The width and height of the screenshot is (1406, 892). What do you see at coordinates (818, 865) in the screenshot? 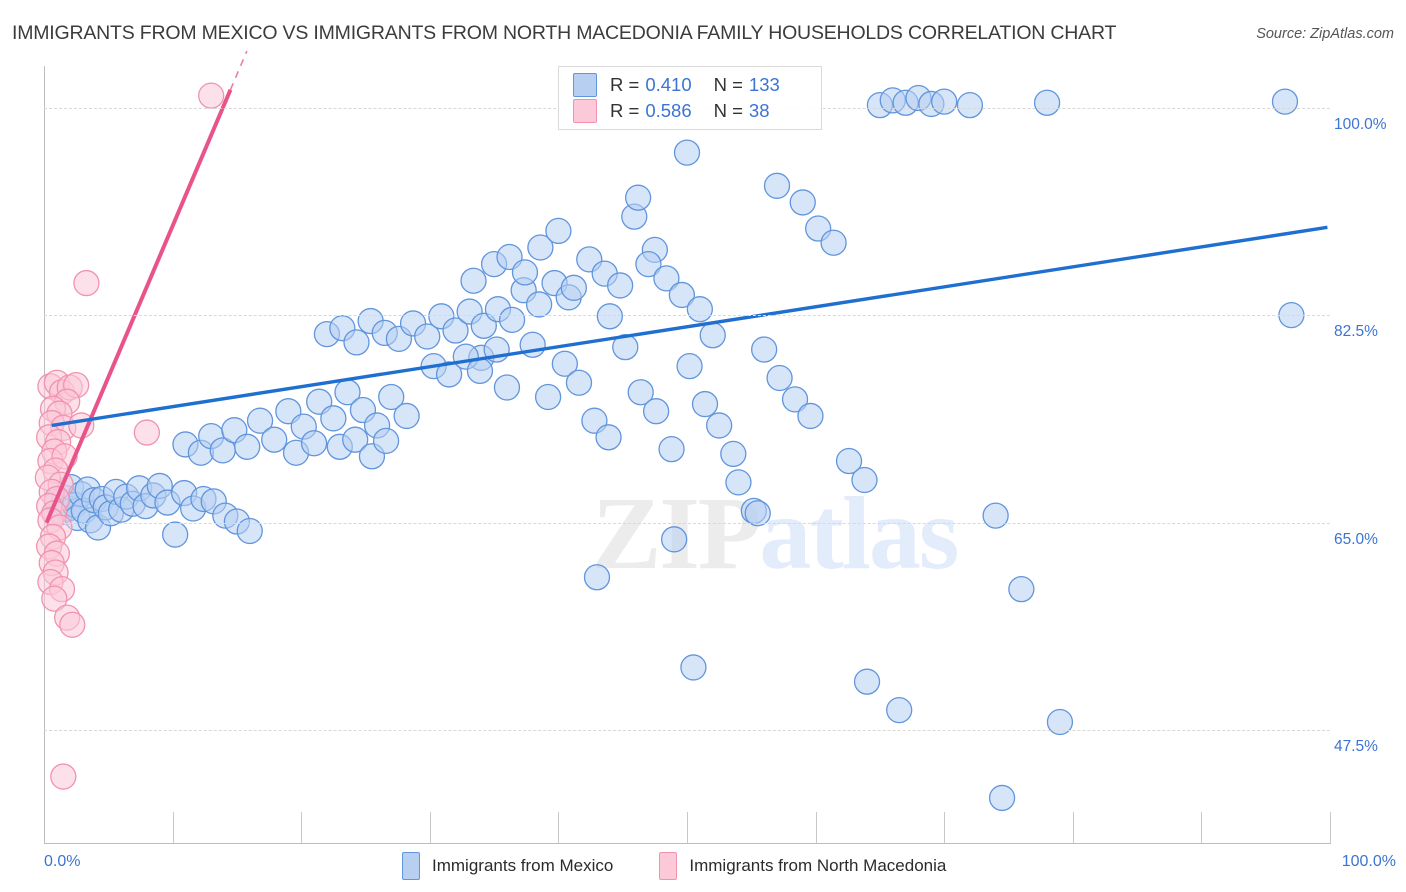
I see `series-label-macedonia: Immigrants from North Macedonia` at bounding box center [818, 865].